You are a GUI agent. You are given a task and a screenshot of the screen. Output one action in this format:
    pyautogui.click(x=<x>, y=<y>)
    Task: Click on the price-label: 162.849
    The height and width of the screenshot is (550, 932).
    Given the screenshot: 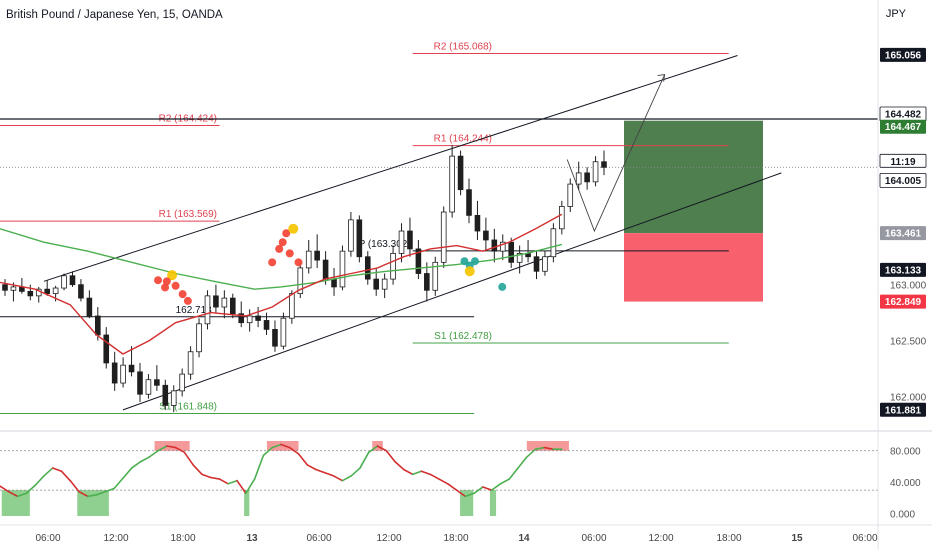 What is the action you would take?
    pyautogui.click(x=903, y=301)
    